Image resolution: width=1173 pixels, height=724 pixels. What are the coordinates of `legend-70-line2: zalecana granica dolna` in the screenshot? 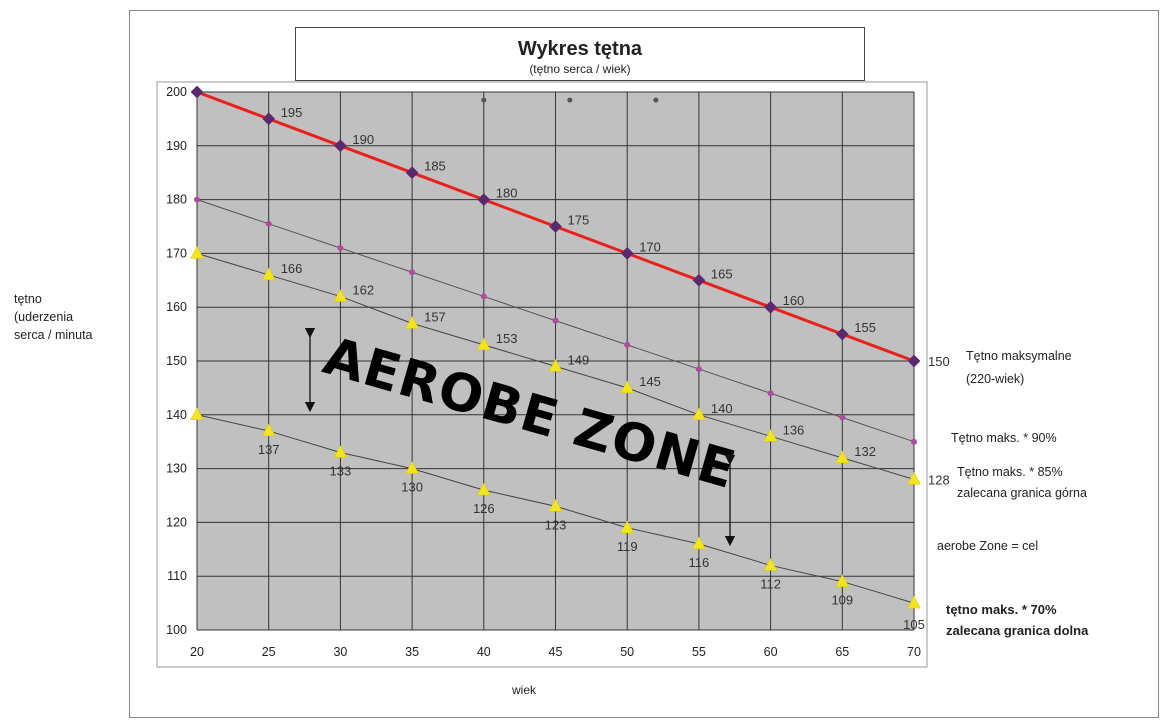 It's located at (1017, 630).